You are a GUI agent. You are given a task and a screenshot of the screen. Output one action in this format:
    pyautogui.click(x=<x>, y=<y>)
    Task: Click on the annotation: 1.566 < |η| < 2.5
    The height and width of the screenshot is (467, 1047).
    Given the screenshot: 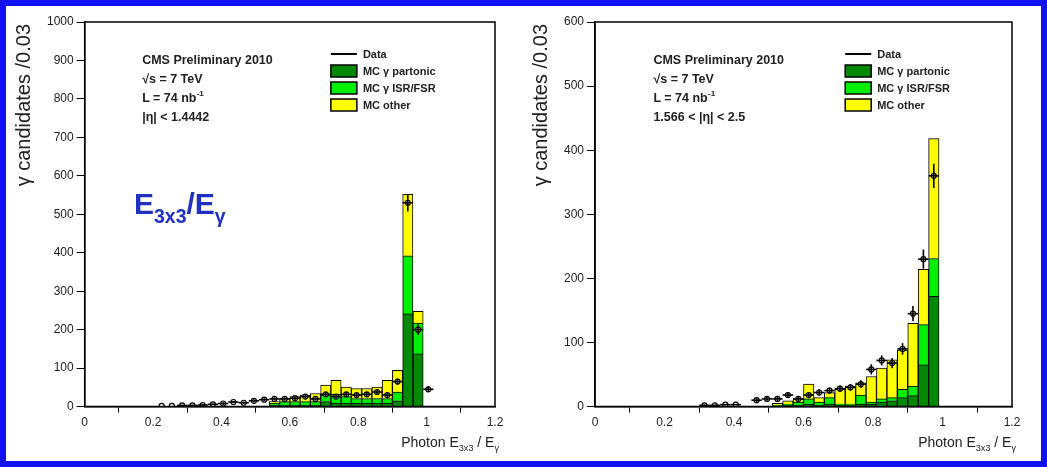 What is the action you would take?
    pyautogui.click(x=699, y=117)
    